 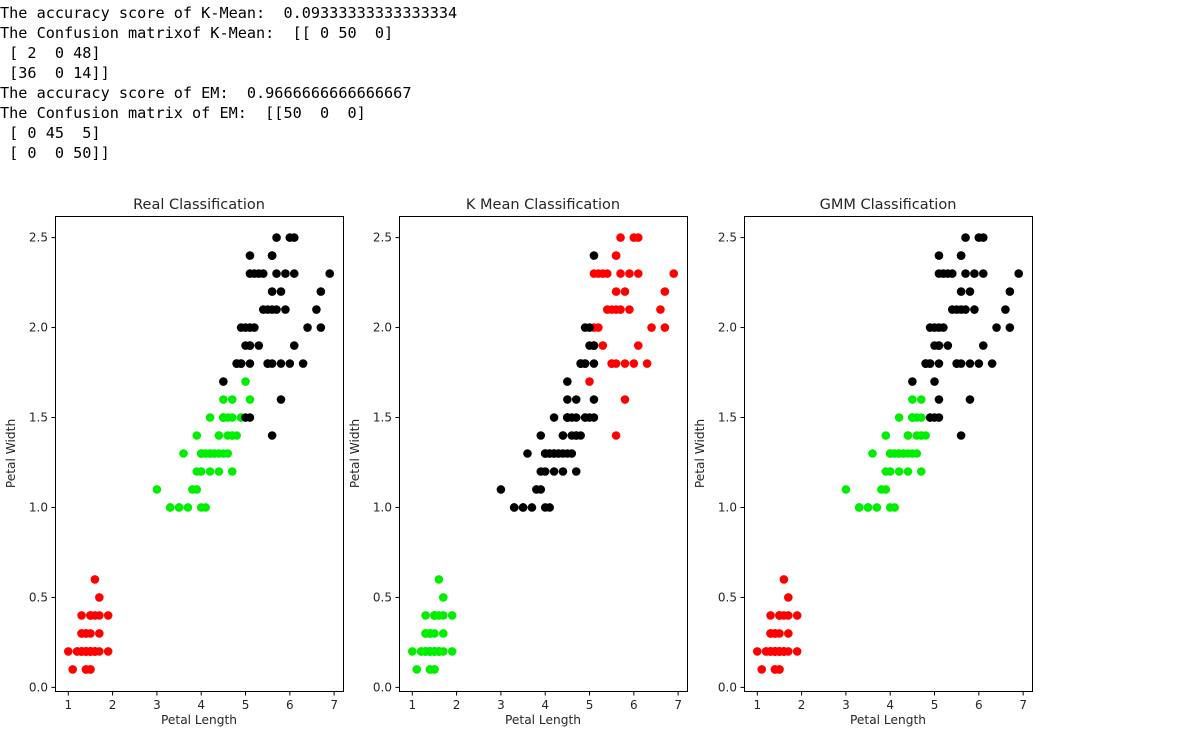 What do you see at coordinates (355, 453) in the screenshot?
I see `y-axis-label: Petal Width` at bounding box center [355, 453].